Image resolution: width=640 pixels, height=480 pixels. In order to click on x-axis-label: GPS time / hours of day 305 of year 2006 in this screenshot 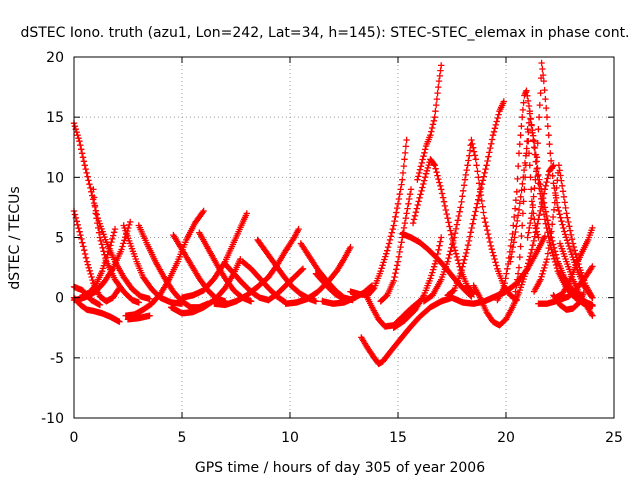, I will do `click(340, 468)`.